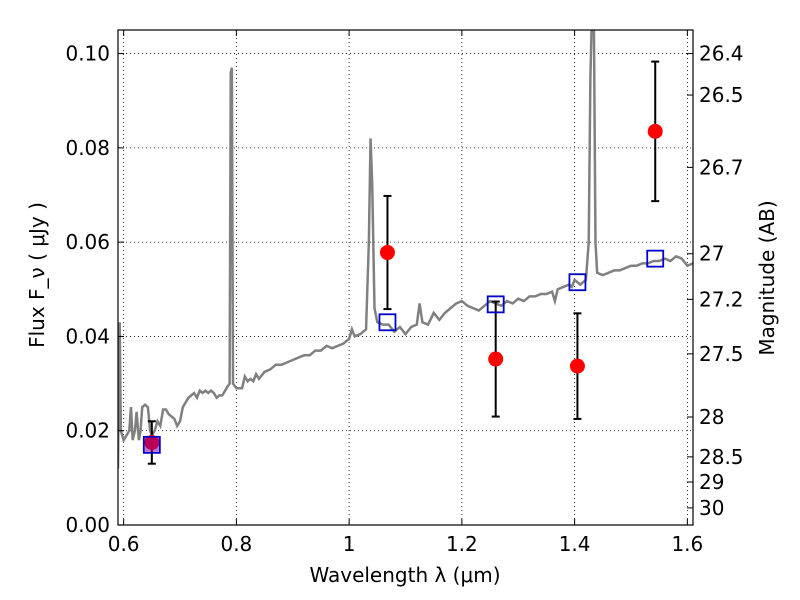 This screenshot has height=600, width=800. What do you see at coordinates (721, 54) in the screenshot?
I see `y2-tick-label: 26.4` at bounding box center [721, 54].